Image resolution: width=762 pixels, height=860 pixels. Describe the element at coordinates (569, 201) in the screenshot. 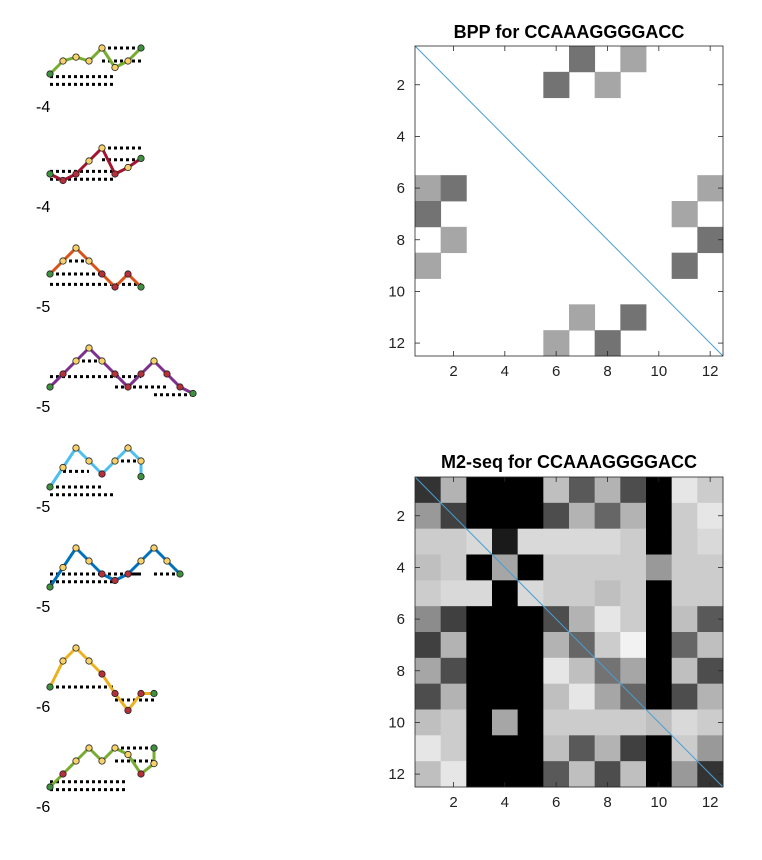

I see `bpp-diagonal-line` at that location.